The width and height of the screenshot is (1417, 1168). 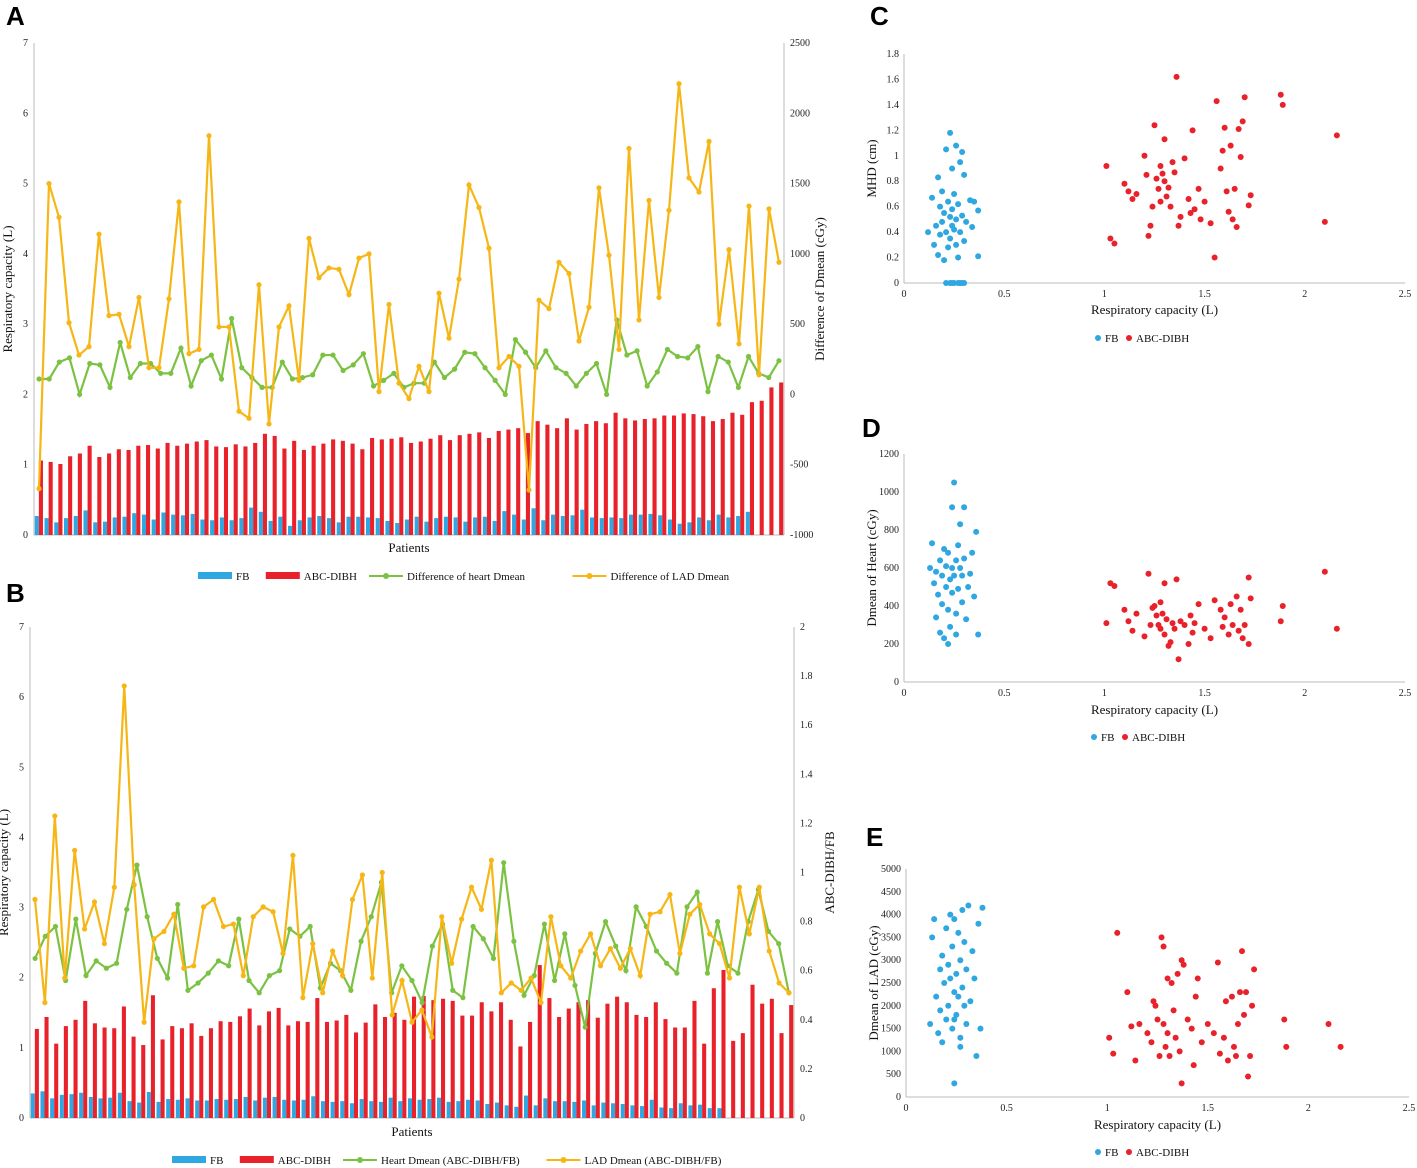 What do you see at coordinates (256, 1159) in the screenshot?
I see `legend-swatch` at bounding box center [256, 1159].